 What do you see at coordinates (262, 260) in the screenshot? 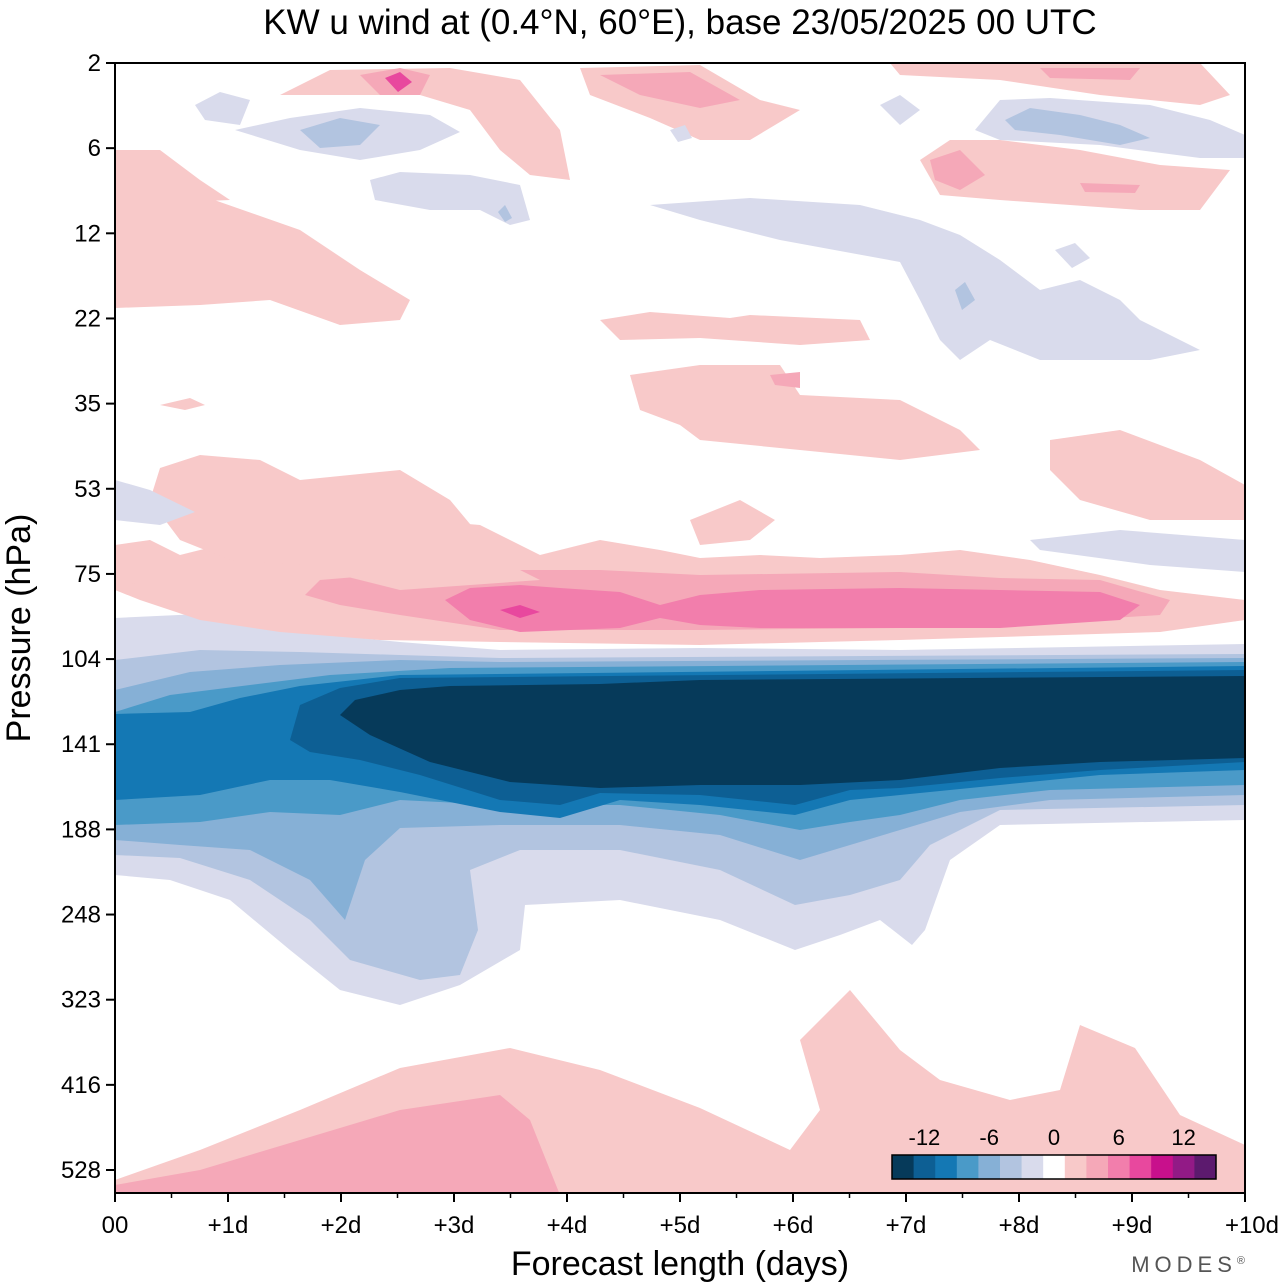
I see `contour-pos-2-strat-f` at bounding box center [262, 260].